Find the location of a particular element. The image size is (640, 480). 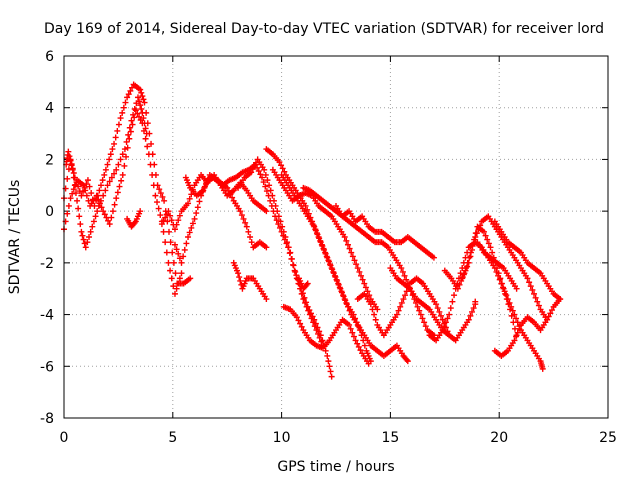

x-tick-label: 0 is located at coordinates (64, 438).